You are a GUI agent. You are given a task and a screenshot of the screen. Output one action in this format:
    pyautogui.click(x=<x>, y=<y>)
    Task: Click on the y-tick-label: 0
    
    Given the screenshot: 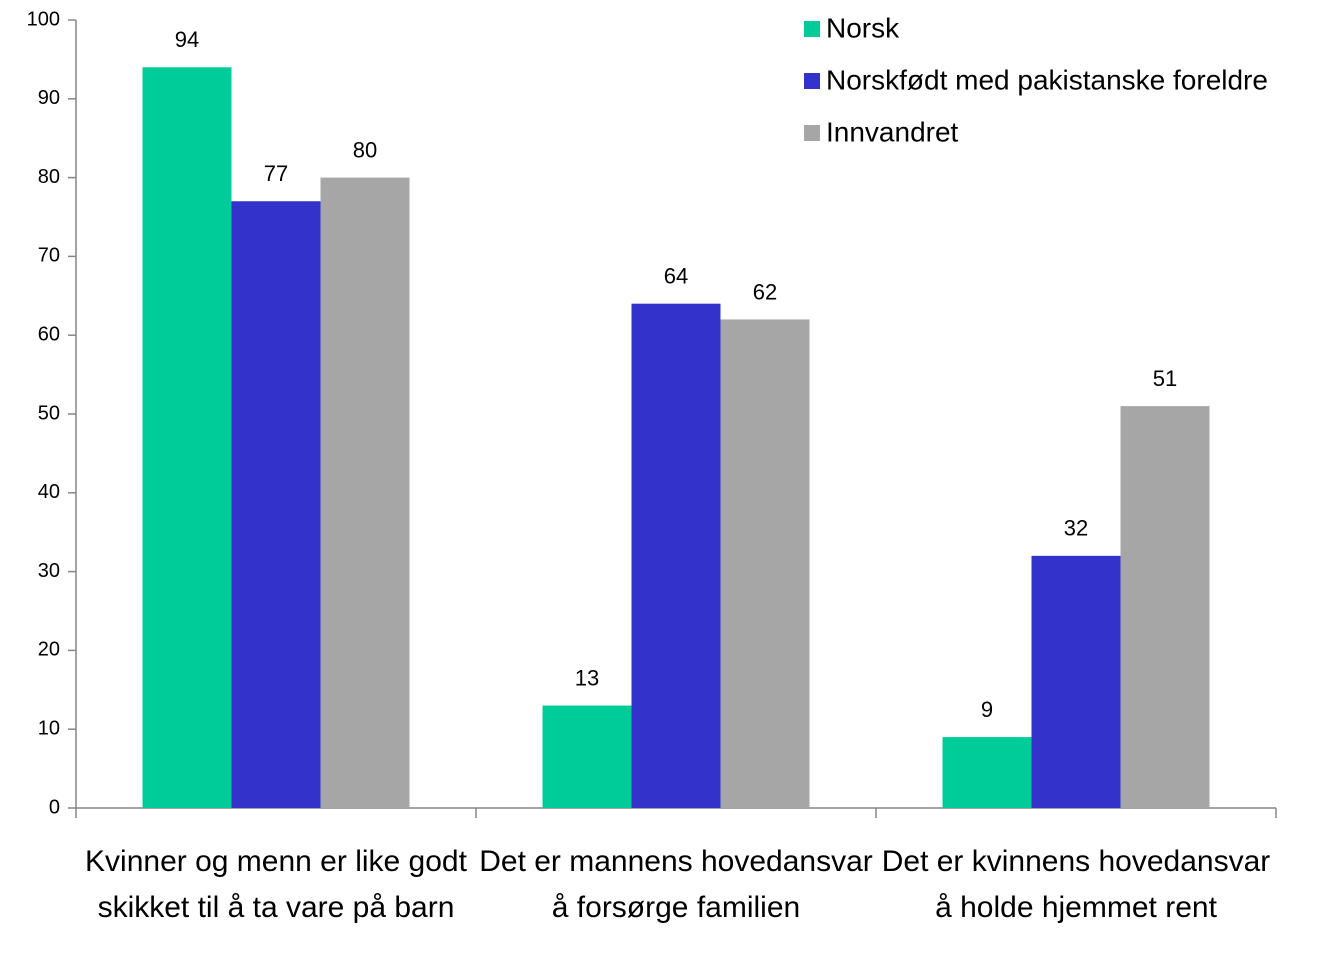 What is the action you would take?
    pyautogui.click(x=54, y=807)
    